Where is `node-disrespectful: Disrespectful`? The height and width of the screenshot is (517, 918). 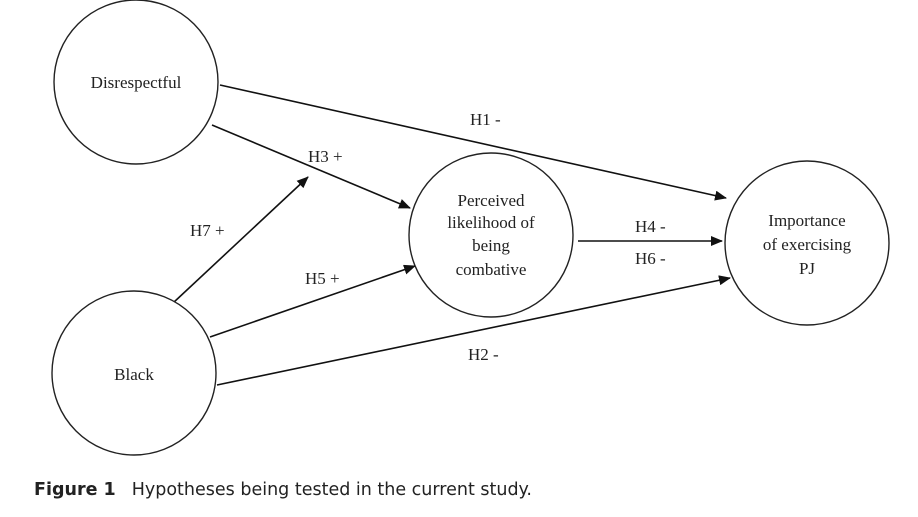
node-disrespectful: Disrespectful is located at coordinates (136, 82).